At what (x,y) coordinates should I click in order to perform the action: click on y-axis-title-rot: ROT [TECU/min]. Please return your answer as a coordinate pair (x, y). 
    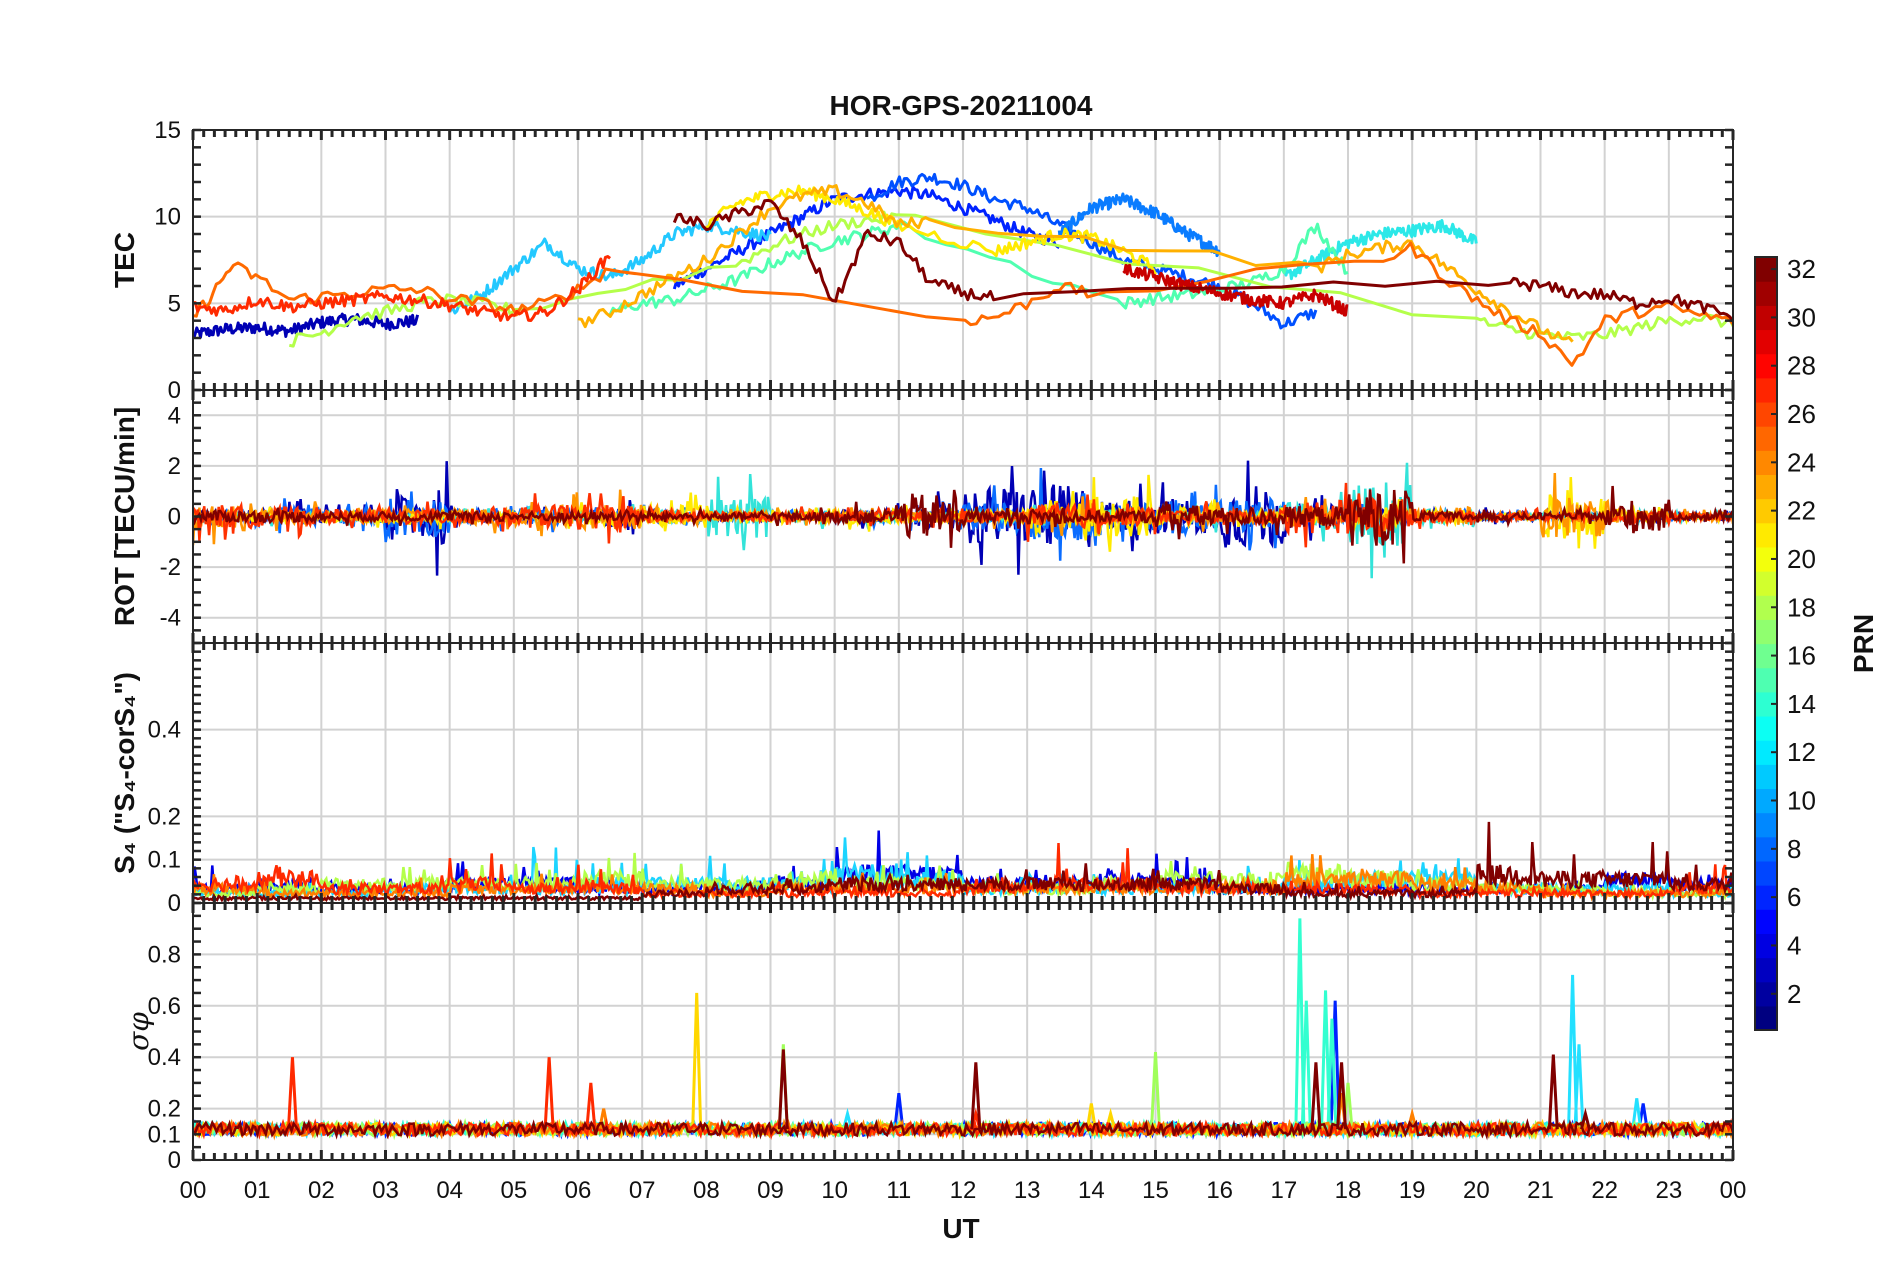
    Looking at the image, I should click on (124, 516).